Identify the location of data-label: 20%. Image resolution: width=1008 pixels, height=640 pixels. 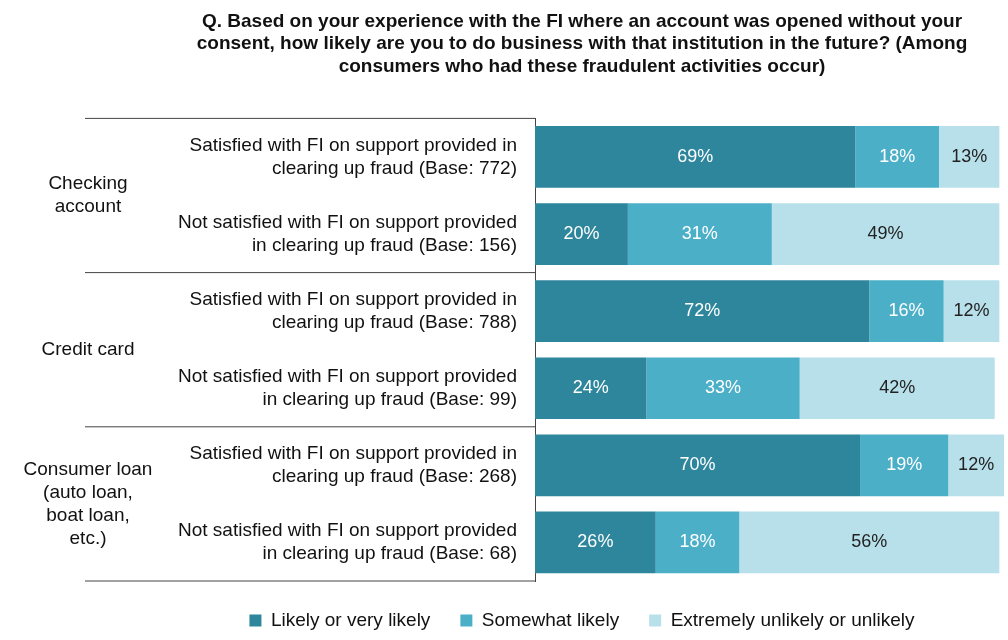
(581, 233).